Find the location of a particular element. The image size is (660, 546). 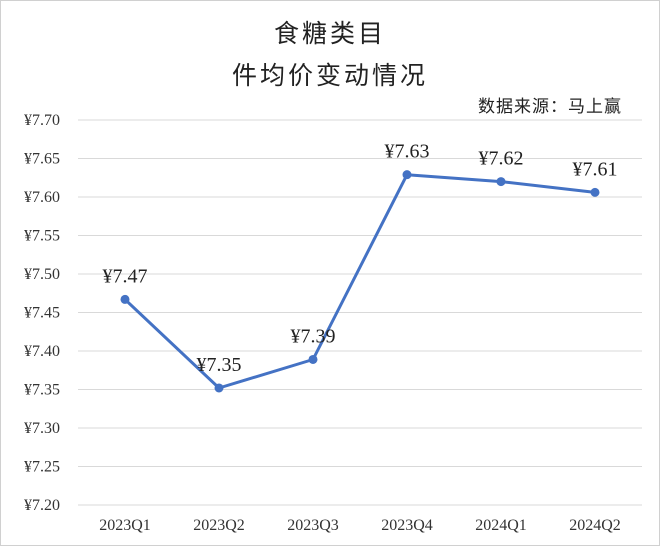

y-tick-label: ¥7.35 is located at coordinates (42, 390).